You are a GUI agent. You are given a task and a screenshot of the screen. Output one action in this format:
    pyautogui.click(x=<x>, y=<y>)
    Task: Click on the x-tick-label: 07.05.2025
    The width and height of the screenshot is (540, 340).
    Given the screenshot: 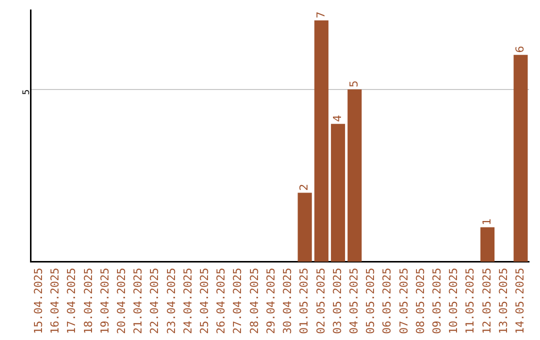 What is the action you would take?
    pyautogui.click(x=403, y=301)
    